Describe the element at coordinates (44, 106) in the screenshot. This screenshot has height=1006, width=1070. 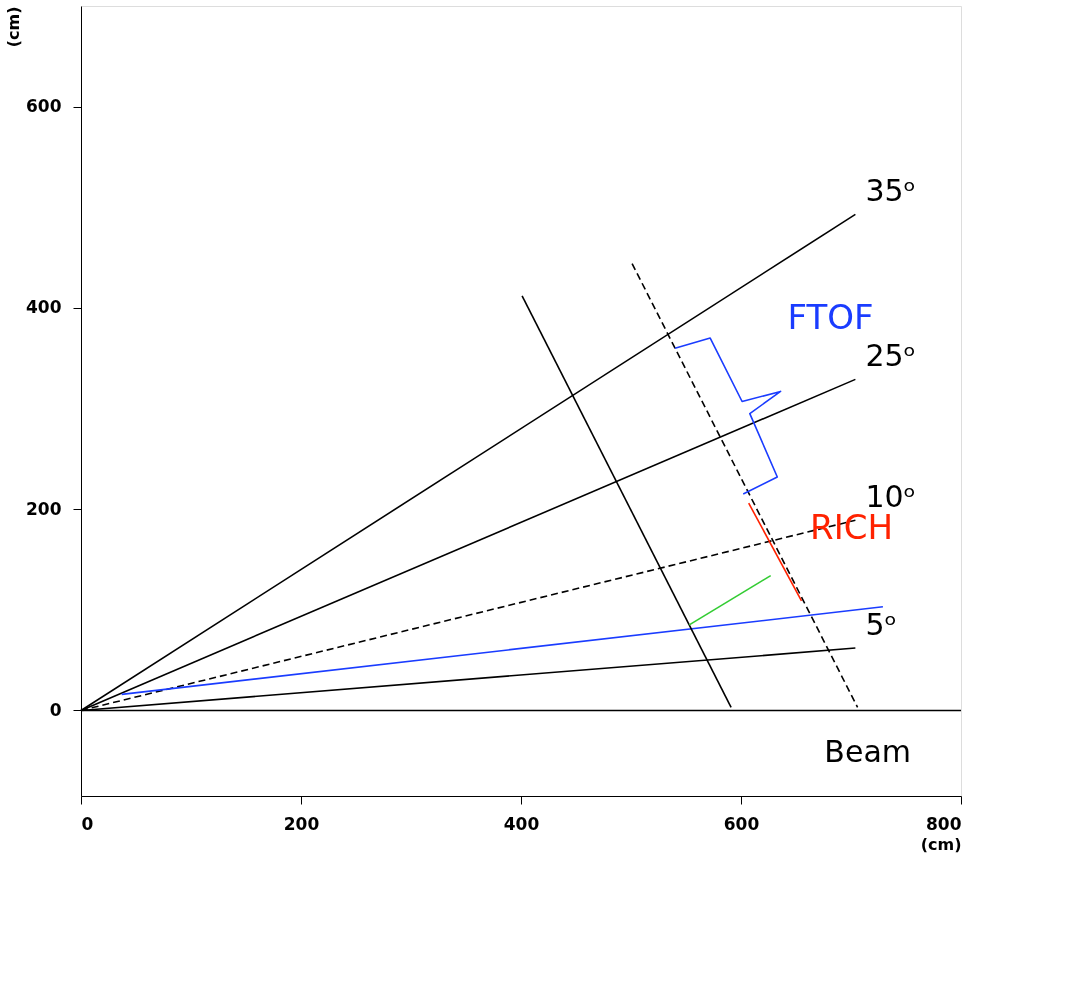
I see `y-tick-label: 600` at that location.